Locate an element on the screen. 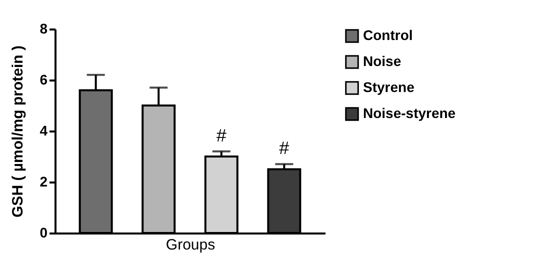 This screenshot has width=550, height=265. y-tick-label: 4 is located at coordinates (44, 130).